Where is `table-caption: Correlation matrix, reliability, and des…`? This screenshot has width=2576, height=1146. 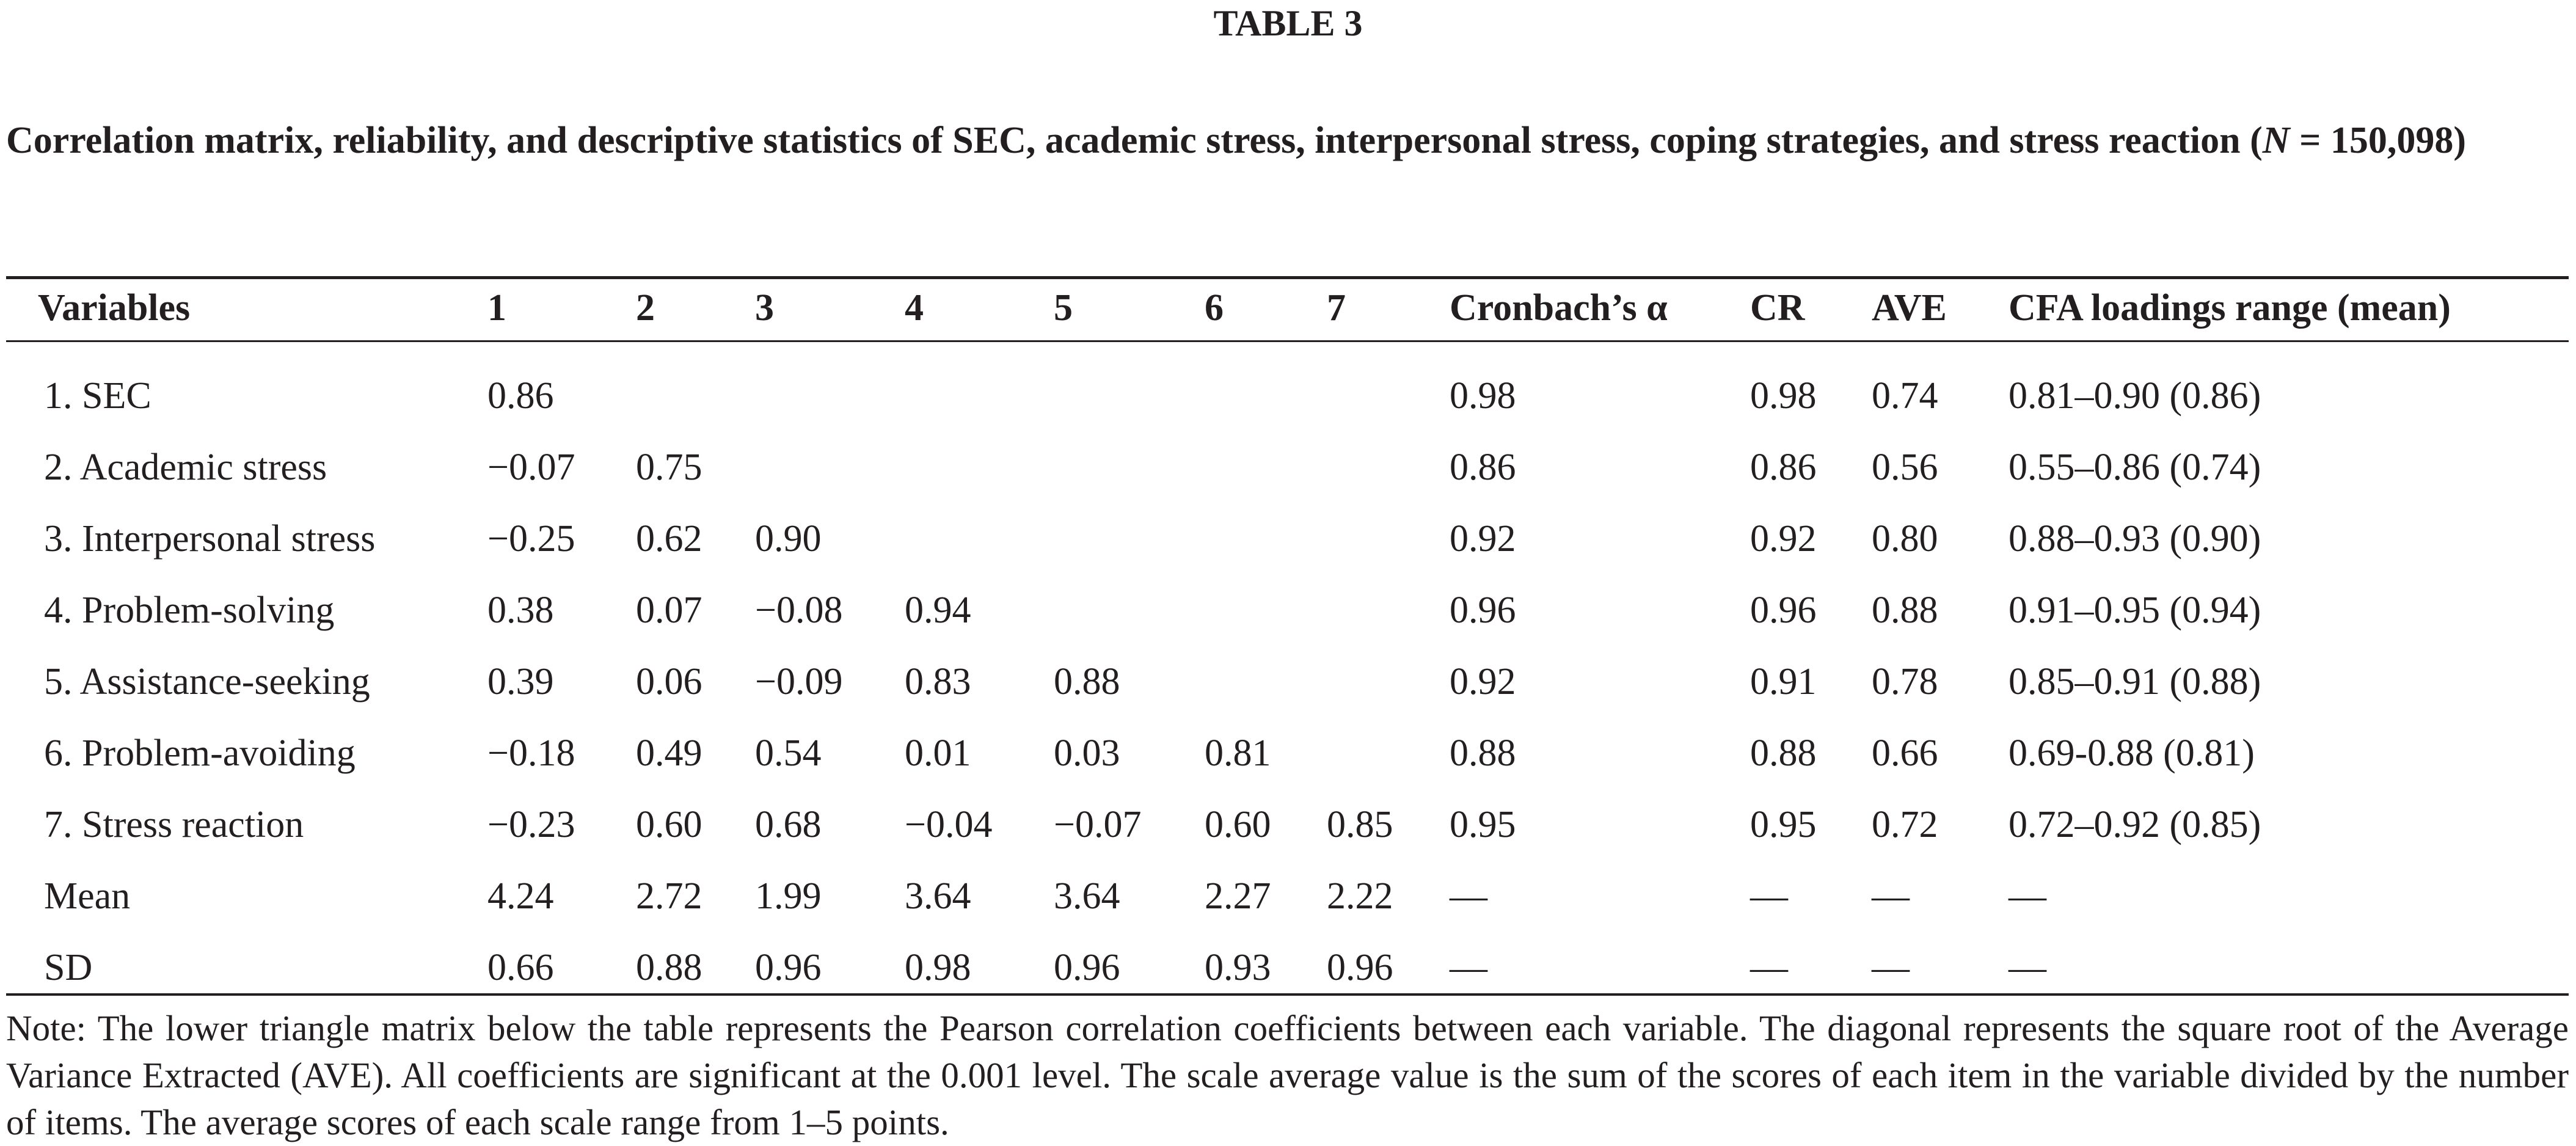
table-caption: Correlation matrix, reliability, and des… is located at coordinates (1287, 140).